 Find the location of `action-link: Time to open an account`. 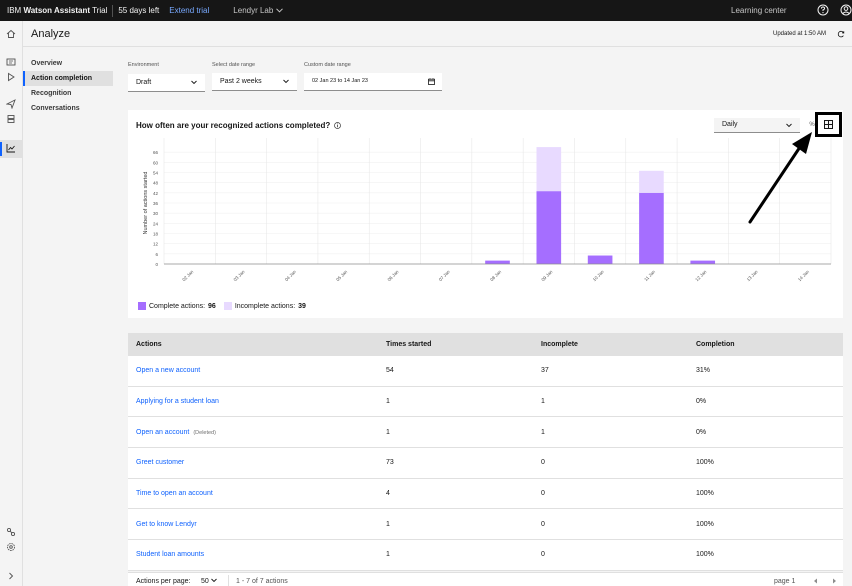

action-link: Time to open an account is located at coordinates (174, 494).